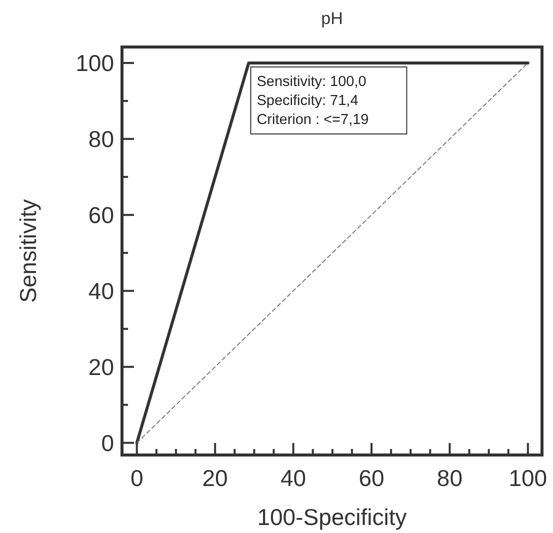 This screenshot has height=533, width=553. What do you see at coordinates (449, 478) in the screenshot?
I see `x-tick-label: 80` at bounding box center [449, 478].